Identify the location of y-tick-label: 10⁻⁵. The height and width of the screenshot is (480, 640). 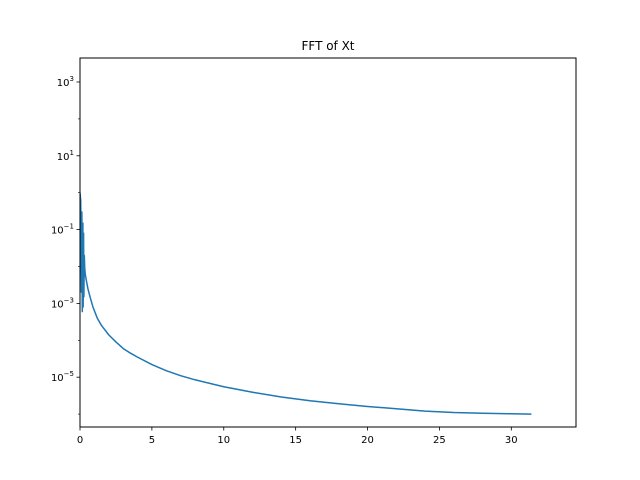
(62, 377).